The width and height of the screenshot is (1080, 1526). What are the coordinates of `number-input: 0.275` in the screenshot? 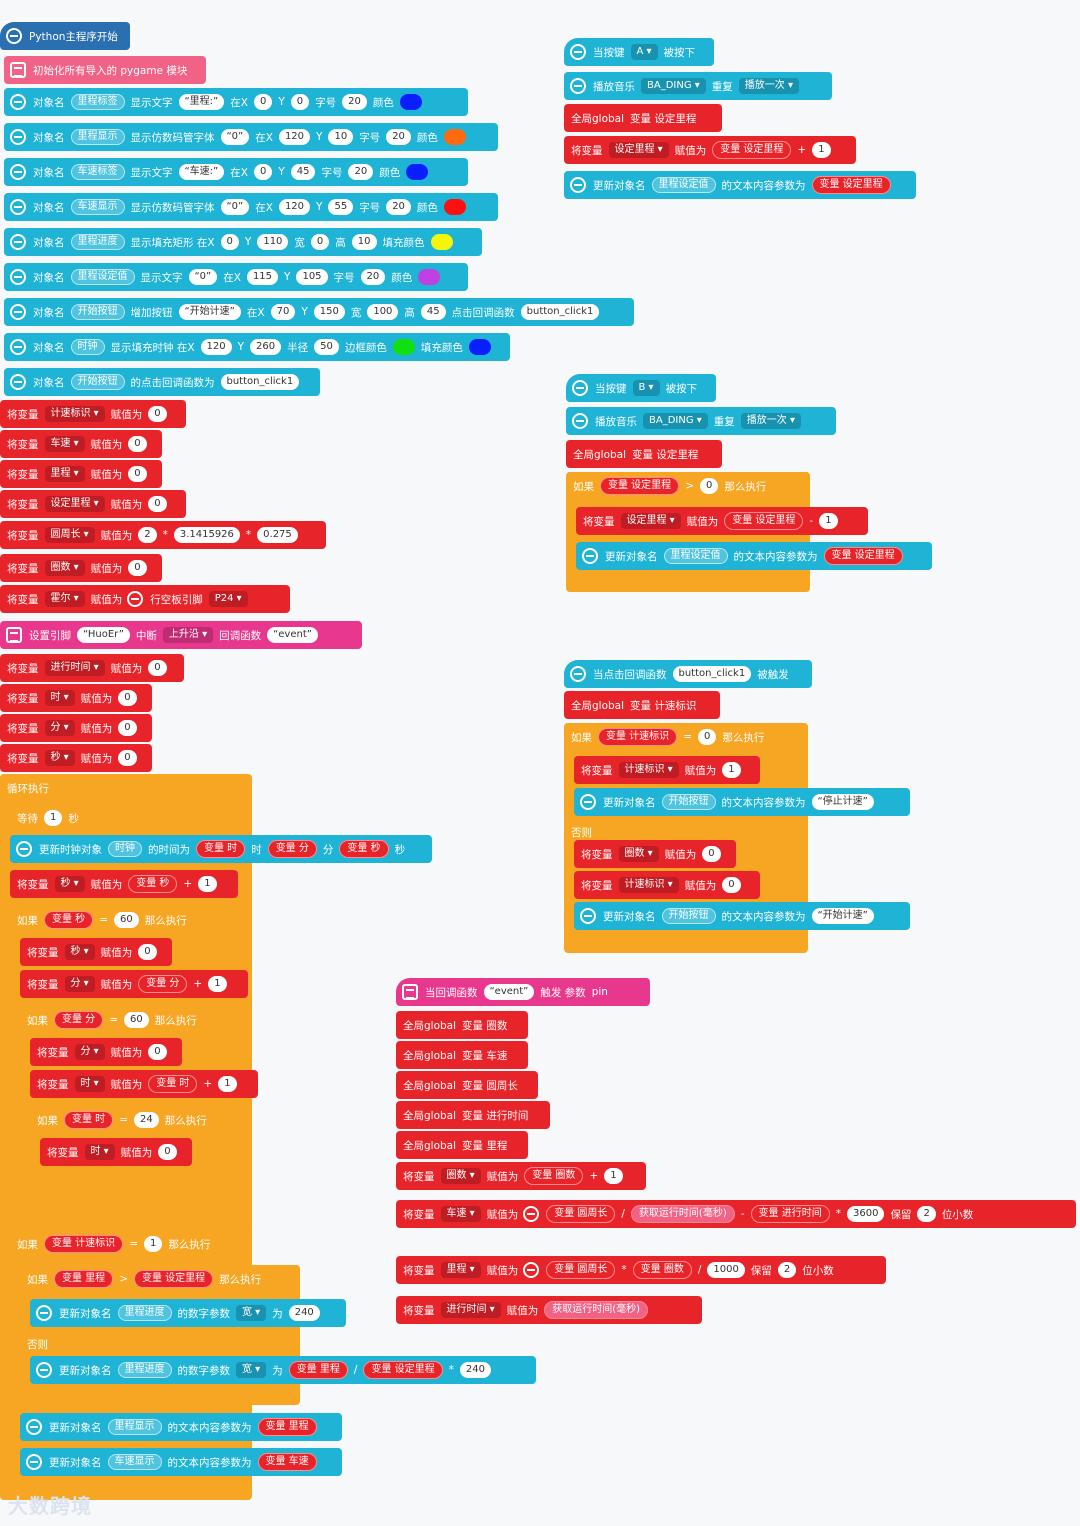 It's located at (277, 535).